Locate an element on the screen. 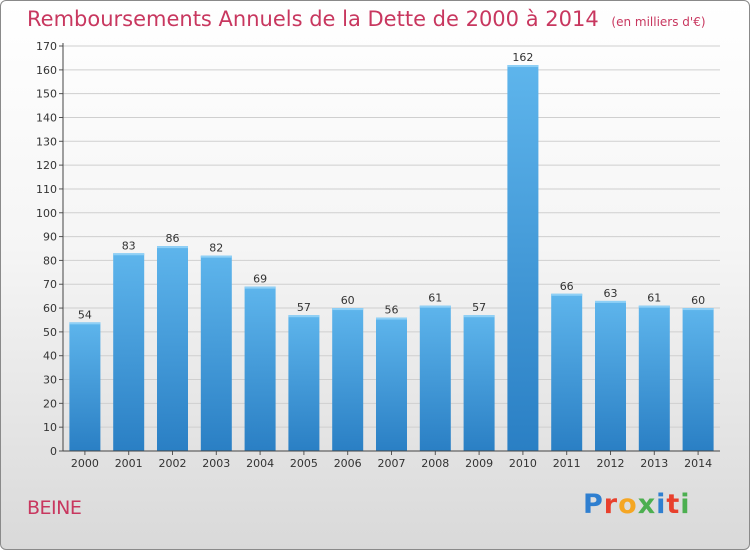 The image size is (750, 550). data-label-2004: 69 is located at coordinates (260, 279).